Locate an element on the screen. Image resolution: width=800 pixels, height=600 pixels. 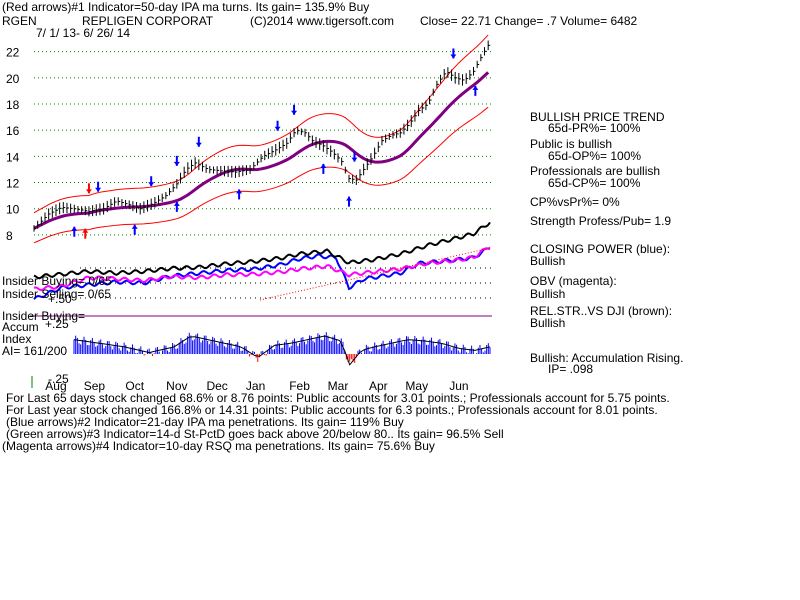
y-tick-label: 16 is located at coordinates (13, 131).